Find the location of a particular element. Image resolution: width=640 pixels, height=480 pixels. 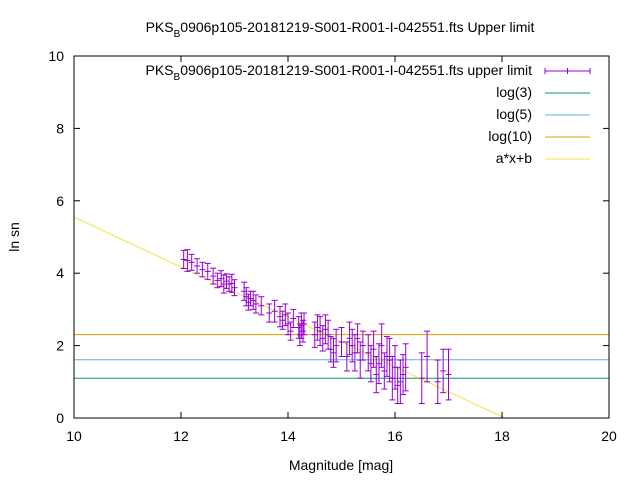

legend-label-fit: a*x+b is located at coordinates (514, 158).